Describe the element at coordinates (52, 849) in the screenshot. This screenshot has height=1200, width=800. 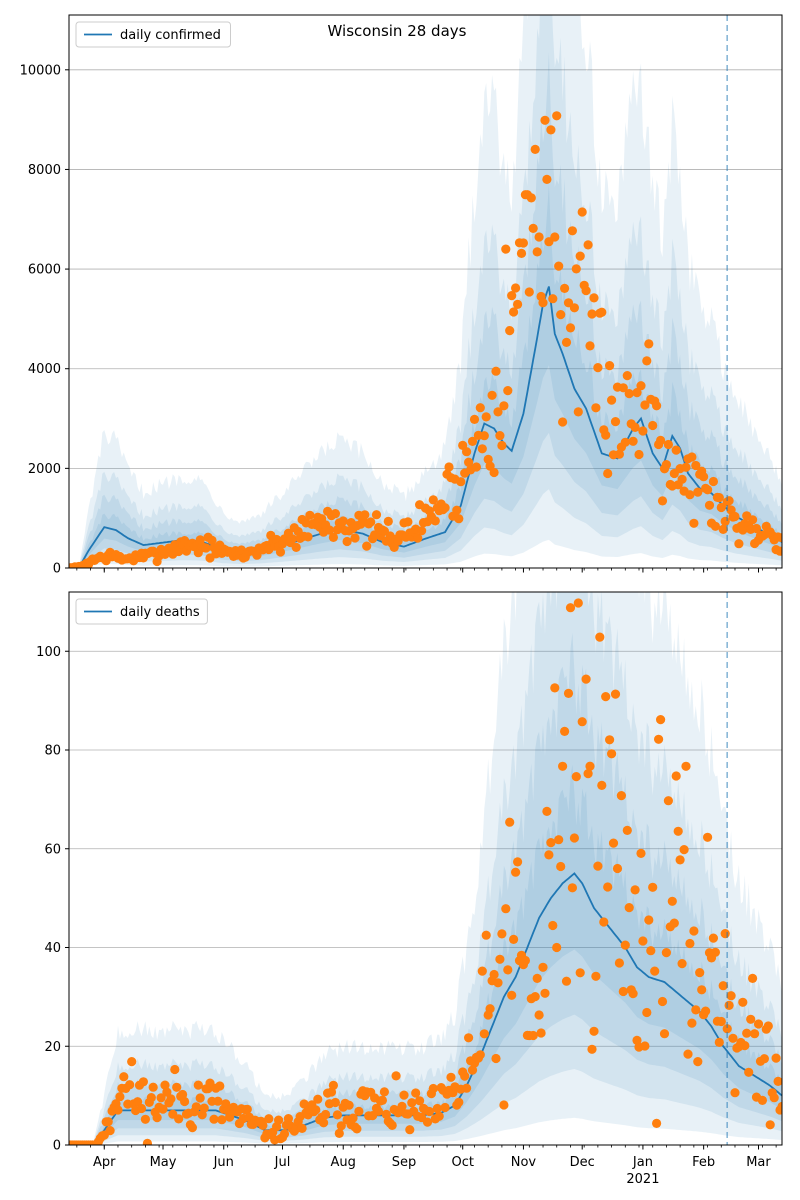
I see `y-tick-label: 60` at that location.